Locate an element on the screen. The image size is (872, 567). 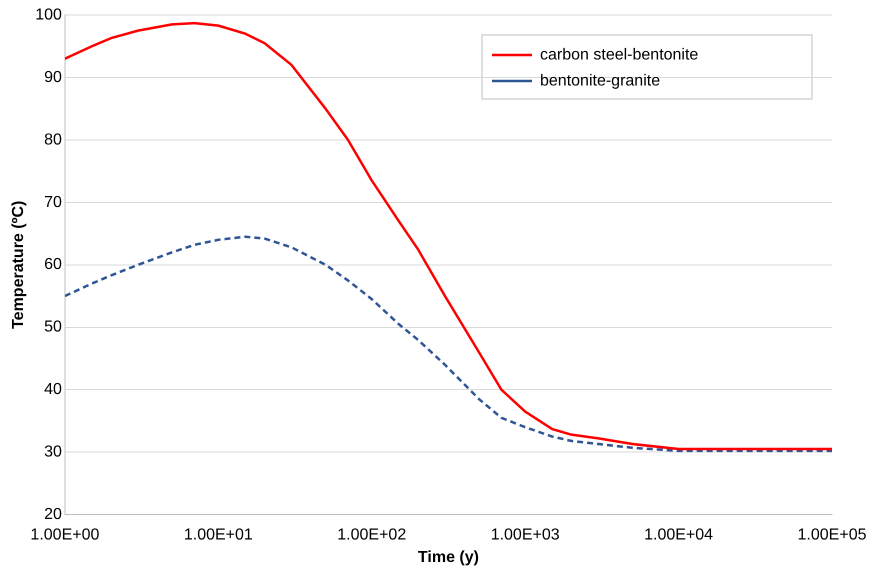
x-tick-label: 1.00E+04 is located at coordinates (679, 535).